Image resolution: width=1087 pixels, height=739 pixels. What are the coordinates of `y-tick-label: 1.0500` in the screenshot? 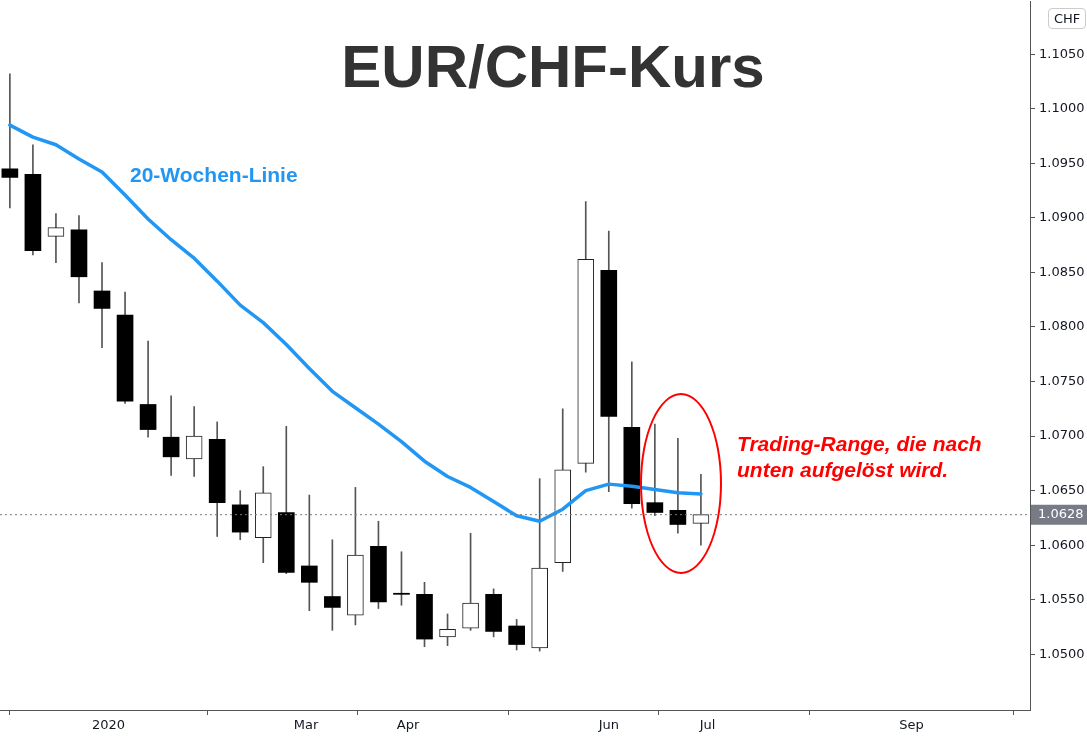 It's located at (1062, 653).